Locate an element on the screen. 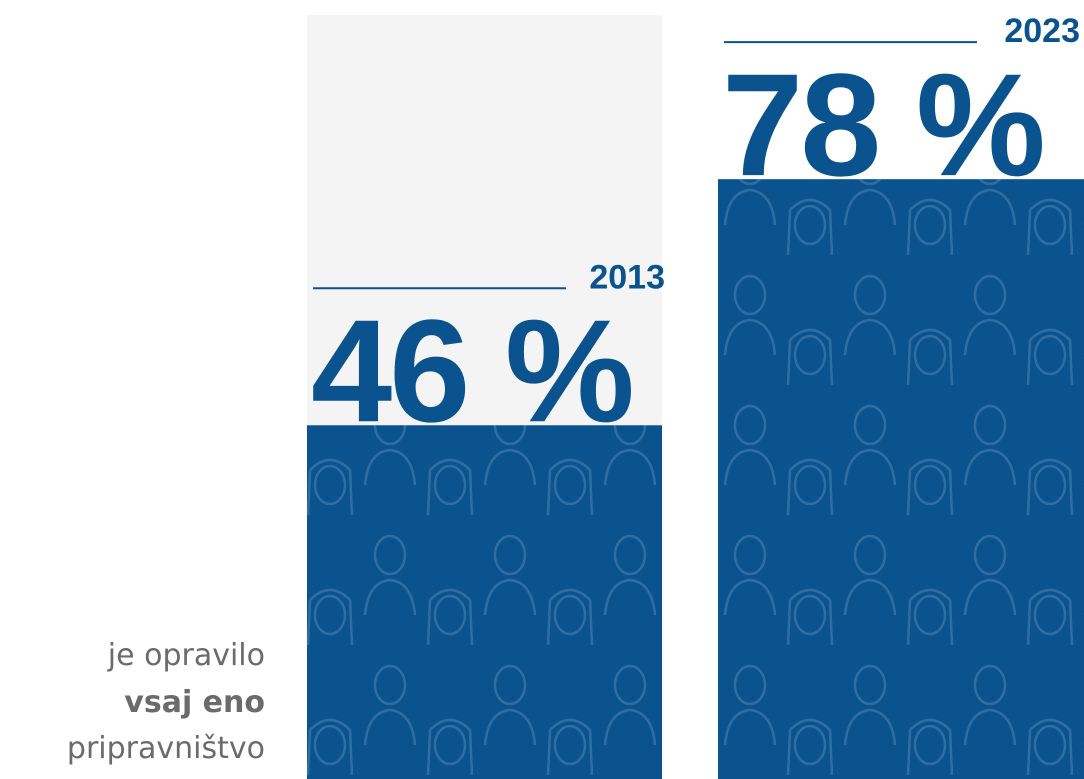  bar is located at coordinates (484, 602).